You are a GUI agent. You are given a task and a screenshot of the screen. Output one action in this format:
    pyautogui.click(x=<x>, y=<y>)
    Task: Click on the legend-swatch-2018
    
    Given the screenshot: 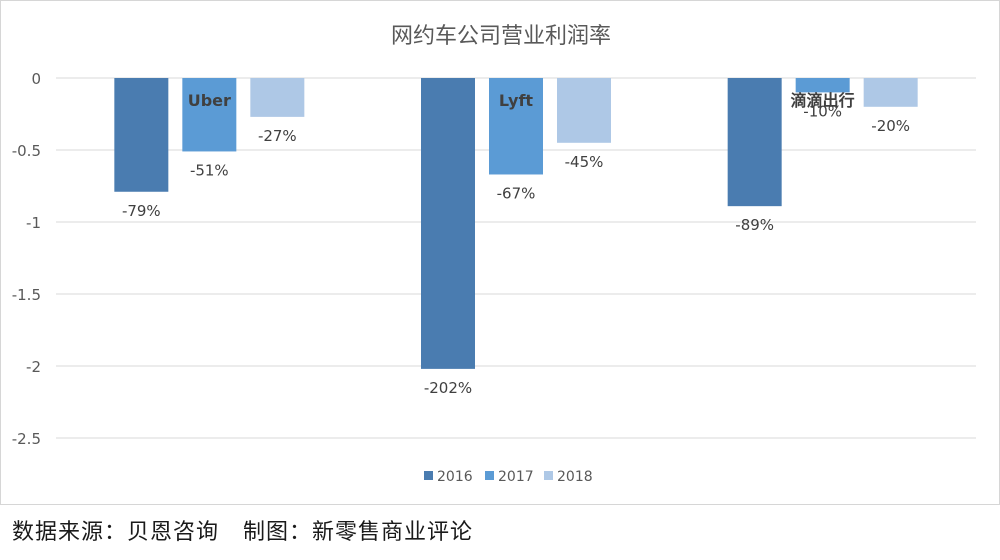 What is the action you would take?
    pyautogui.click(x=548, y=475)
    